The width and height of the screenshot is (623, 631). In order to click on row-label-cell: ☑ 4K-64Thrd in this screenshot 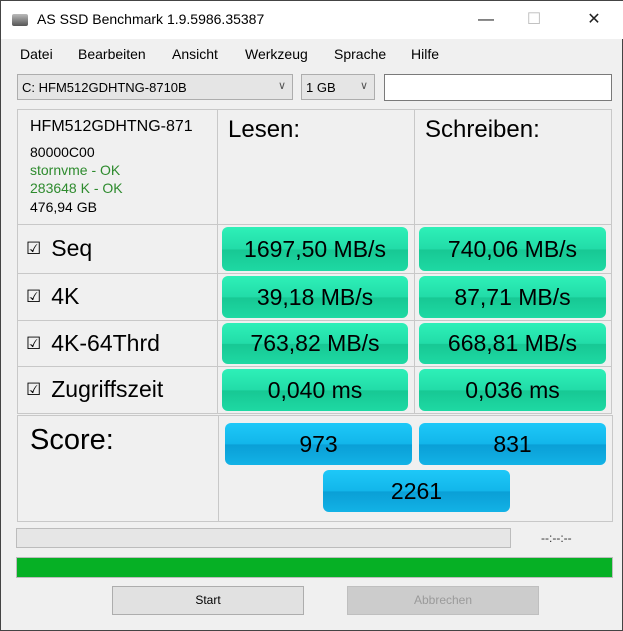, I will do `click(117, 343)`.